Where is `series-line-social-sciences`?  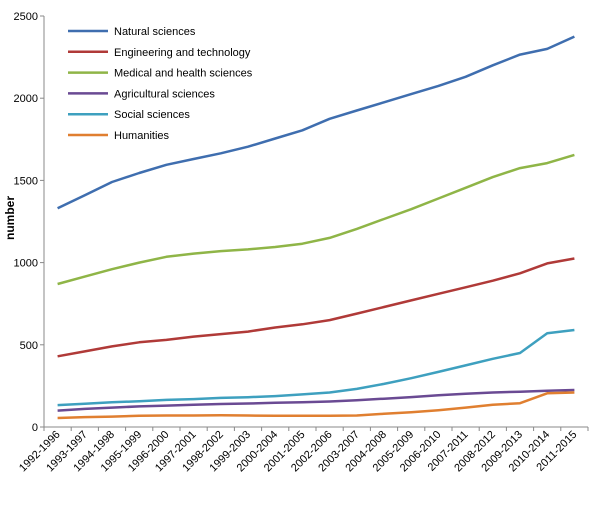
series-line-social-sciences is located at coordinates (316, 367).